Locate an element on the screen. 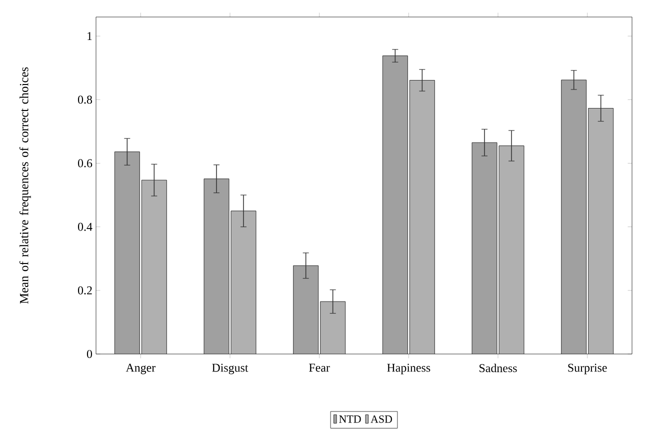  y-tick-label: 0 is located at coordinates (89, 354).